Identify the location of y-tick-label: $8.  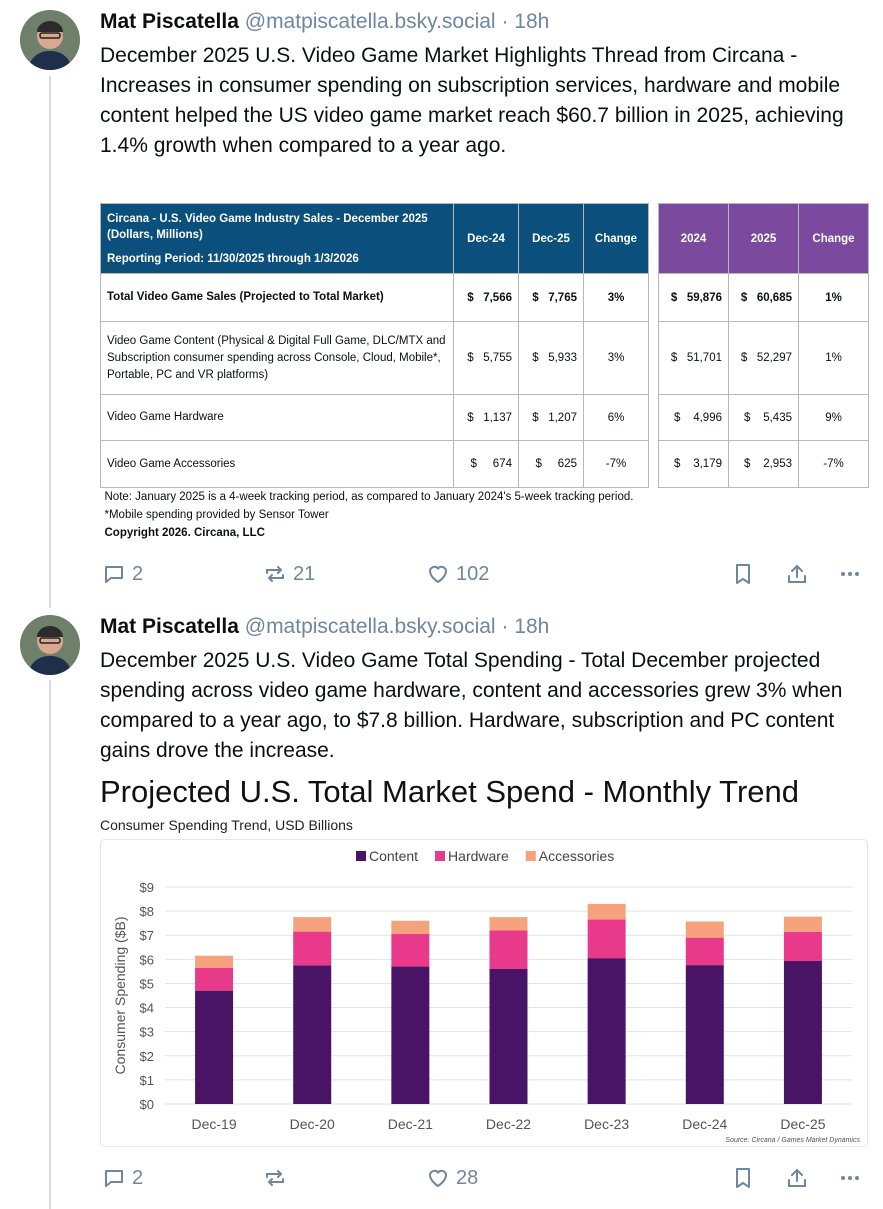
(147, 911).